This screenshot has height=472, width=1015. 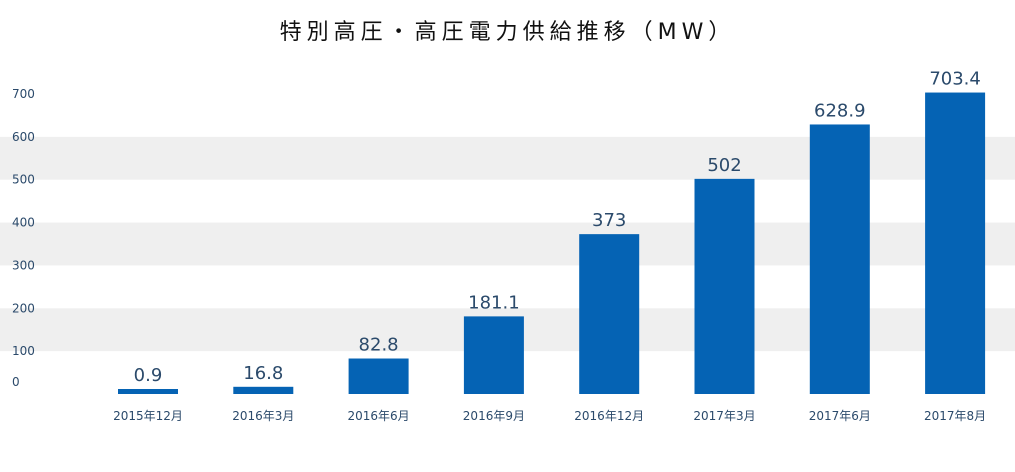 What do you see at coordinates (494, 416) in the screenshot?
I see `x-tick-label: 2016年9月` at bounding box center [494, 416].